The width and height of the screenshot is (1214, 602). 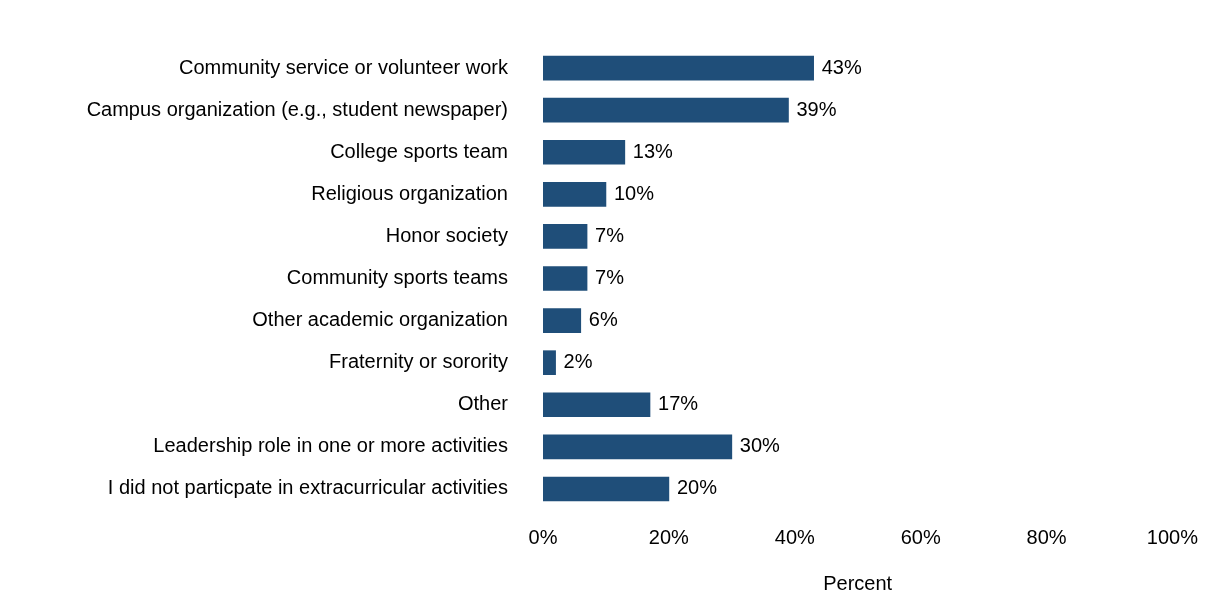 I want to click on x-tick-label: 80%, so click(x=1046, y=536).